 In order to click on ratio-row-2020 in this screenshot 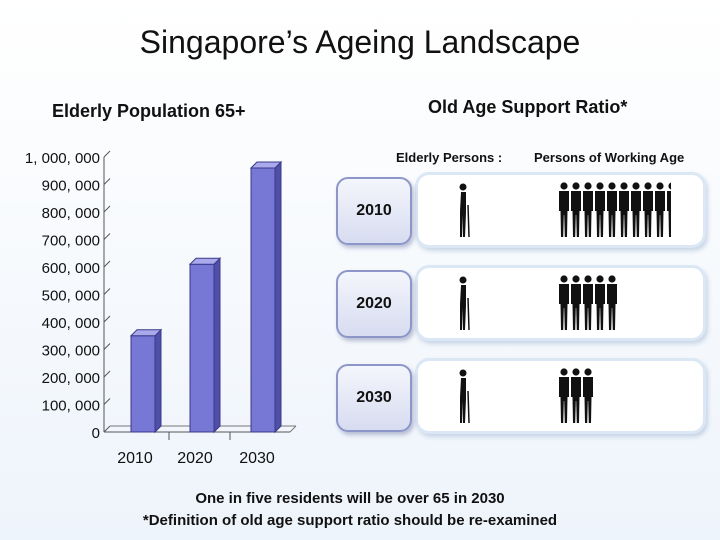, I will do `click(560, 303)`.